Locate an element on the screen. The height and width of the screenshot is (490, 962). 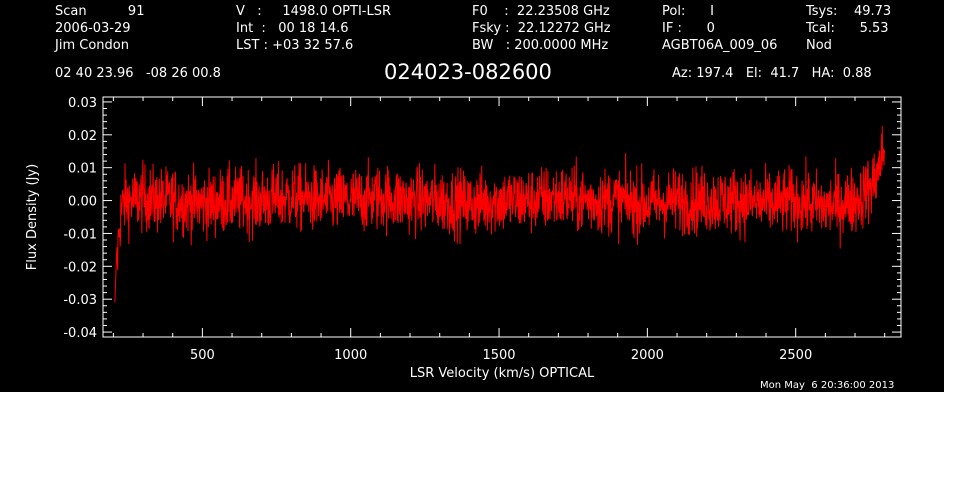
y-tick-label: -0.01 is located at coordinates (80, 234).